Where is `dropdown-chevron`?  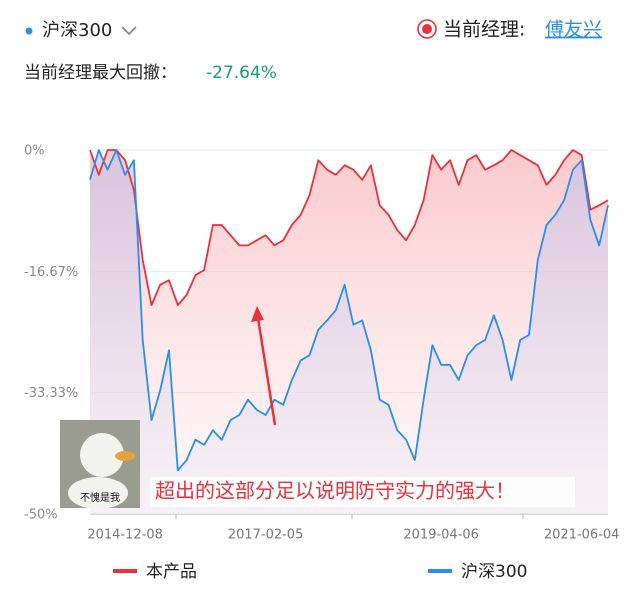 dropdown-chevron is located at coordinates (129, 31).